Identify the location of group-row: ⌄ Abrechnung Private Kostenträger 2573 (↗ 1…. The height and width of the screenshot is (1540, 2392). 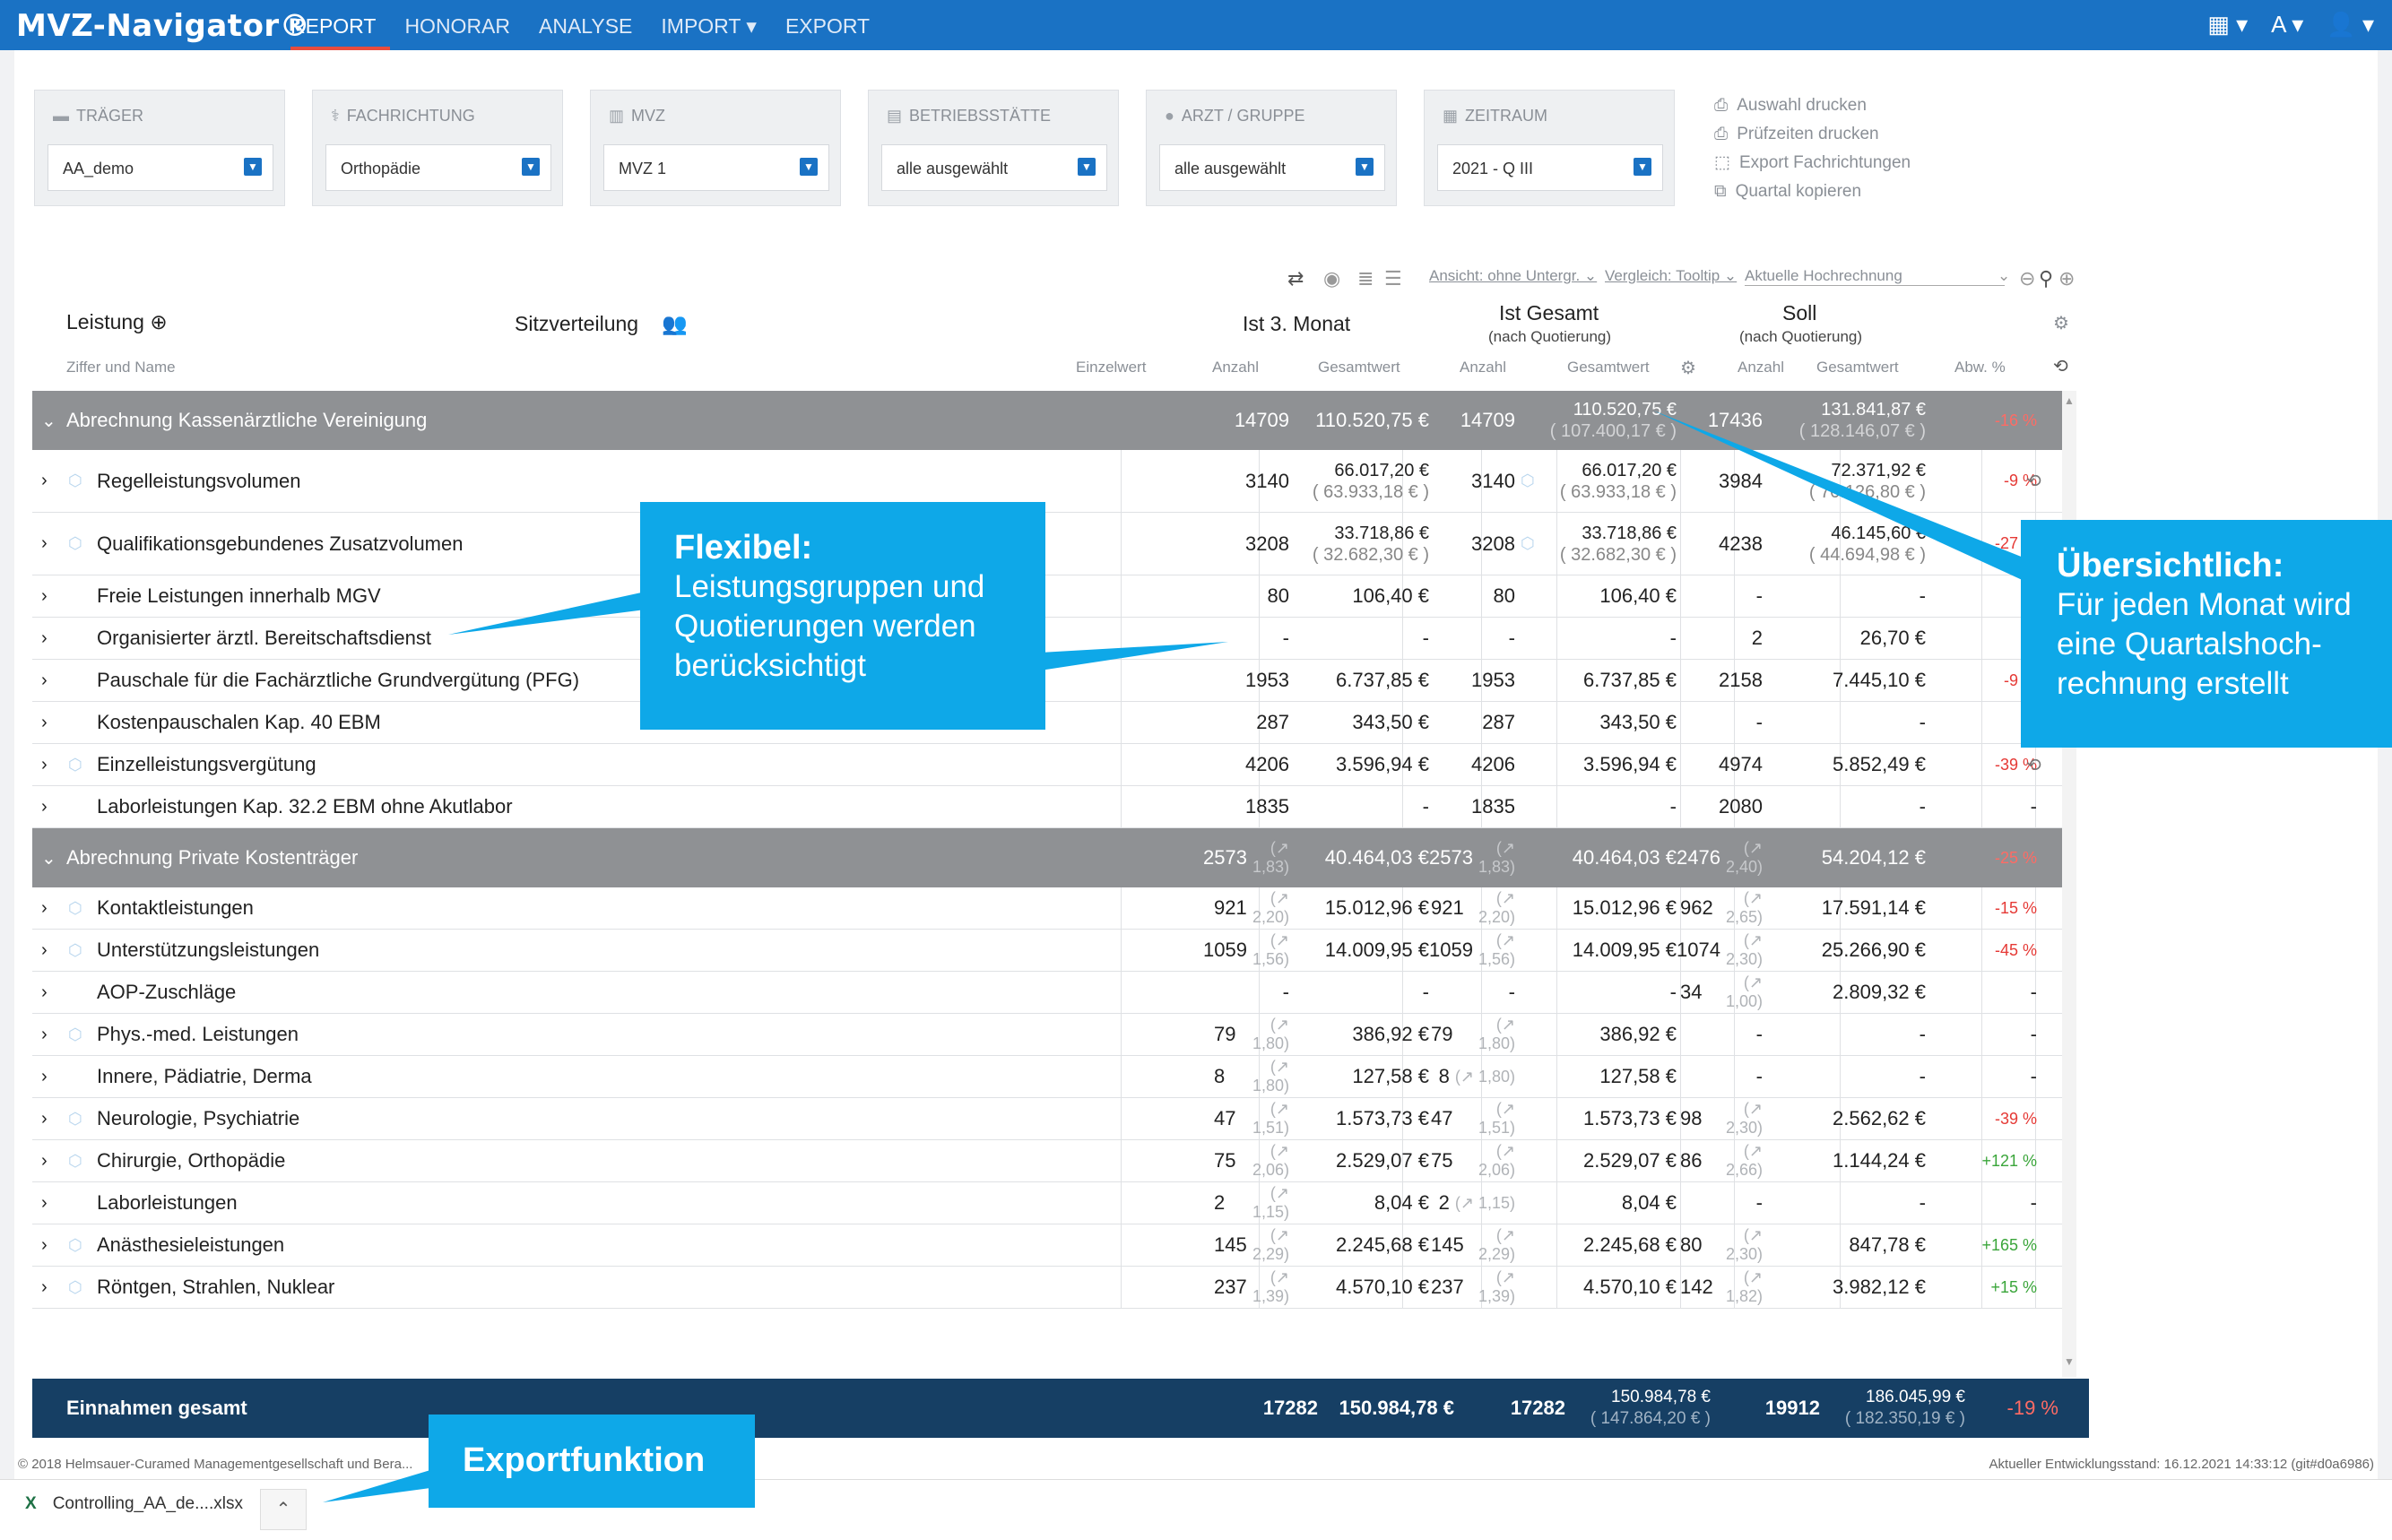
(1049, 858).